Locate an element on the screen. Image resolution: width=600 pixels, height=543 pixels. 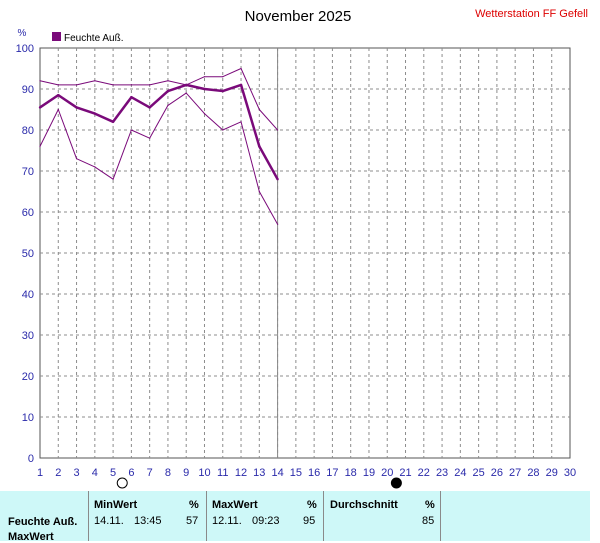
x-tick-label: 2 is located at coordinates (58, 473).